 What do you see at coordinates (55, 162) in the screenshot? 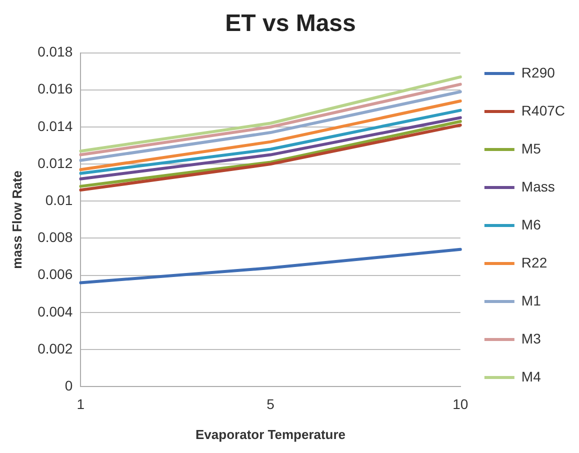
I see `y-tick-label: 0.012` at bounding box center [55, 162].